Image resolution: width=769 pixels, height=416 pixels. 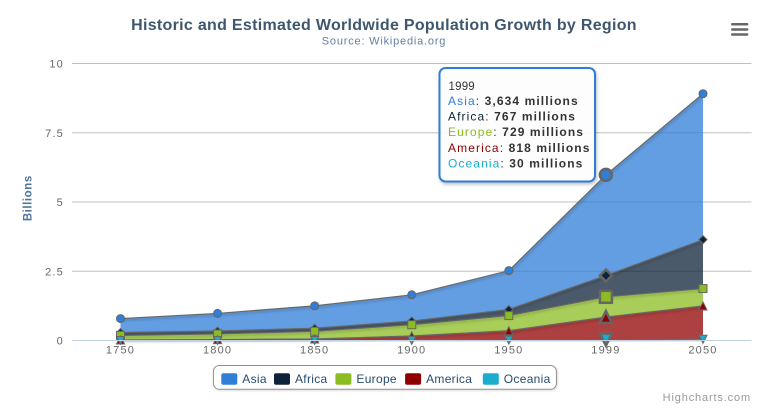 I want to click on svg-text: 1750, so click(x=120, y=351).